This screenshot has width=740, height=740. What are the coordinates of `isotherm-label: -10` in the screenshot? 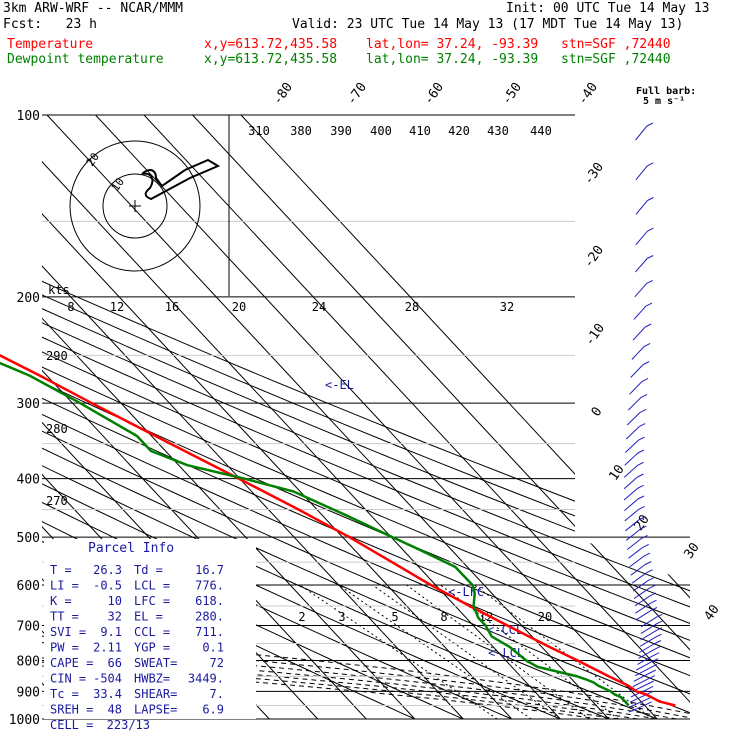 It's located at (595, 335).